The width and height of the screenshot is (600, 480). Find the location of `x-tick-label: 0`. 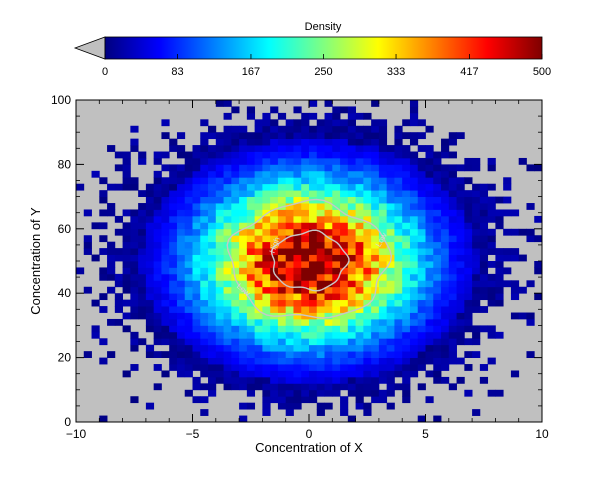

x-tick-label: 0 is located at coordinates (309, 434).